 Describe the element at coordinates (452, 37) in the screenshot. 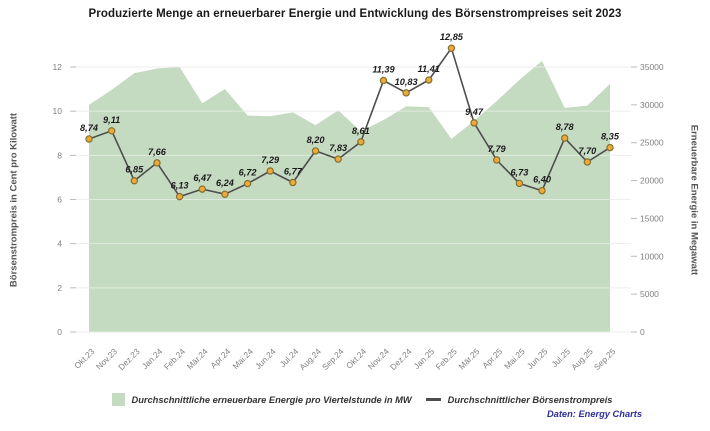

I see `price-data-label: 12,85` at that location.